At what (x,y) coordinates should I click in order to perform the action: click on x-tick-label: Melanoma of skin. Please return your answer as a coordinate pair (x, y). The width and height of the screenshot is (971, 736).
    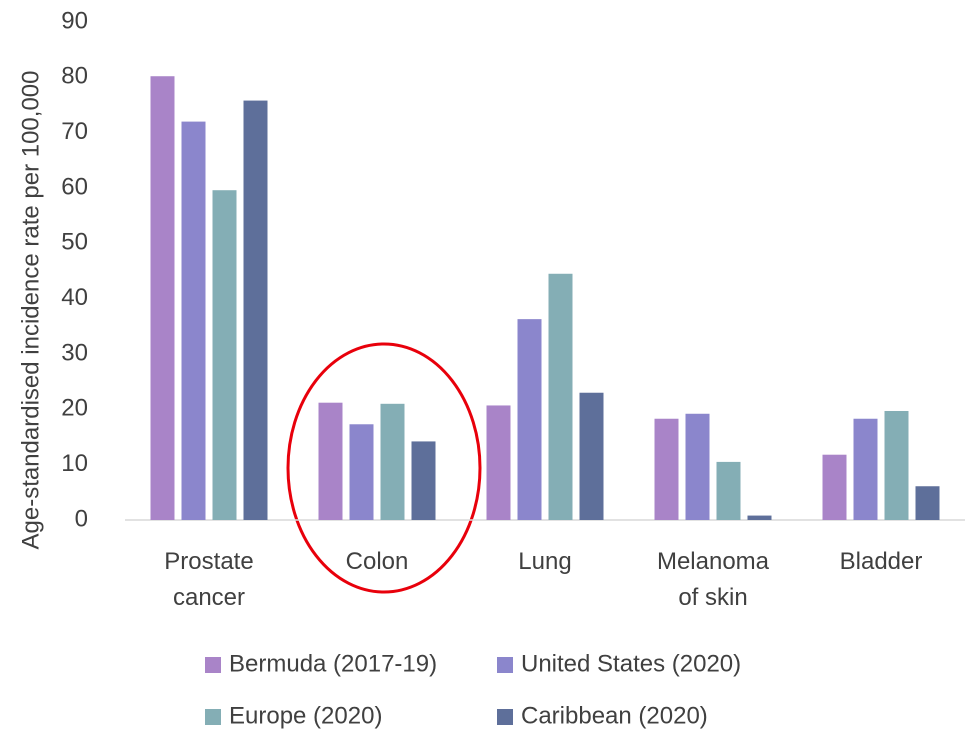
    Looking at the image, I should click on (713, 579).